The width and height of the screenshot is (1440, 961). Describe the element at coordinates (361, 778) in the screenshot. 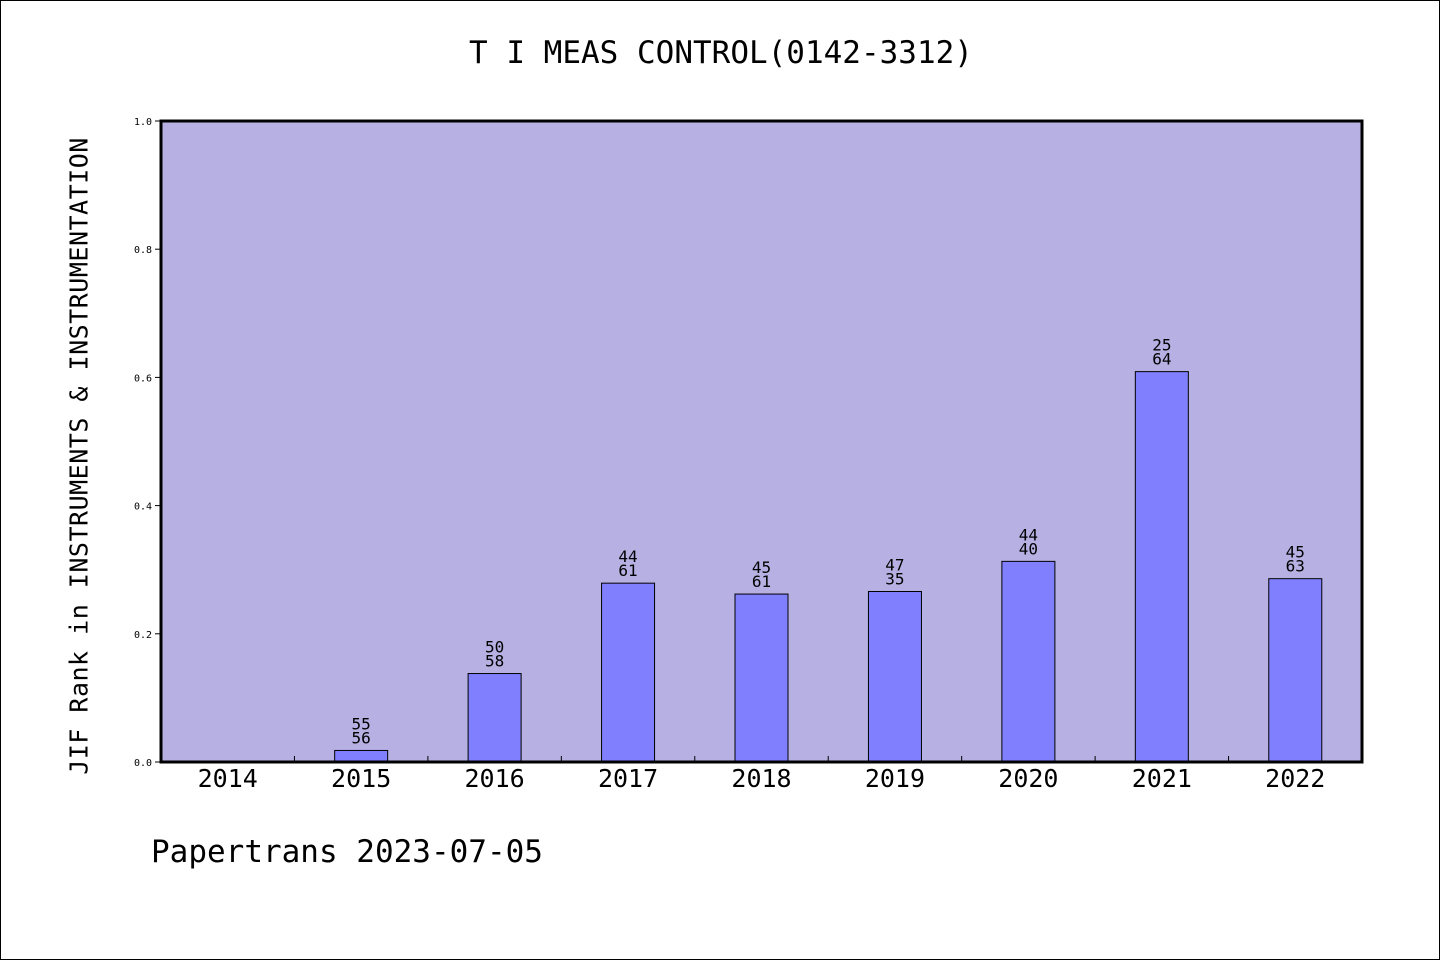

I see `x-tick-label: 2015` at that location.